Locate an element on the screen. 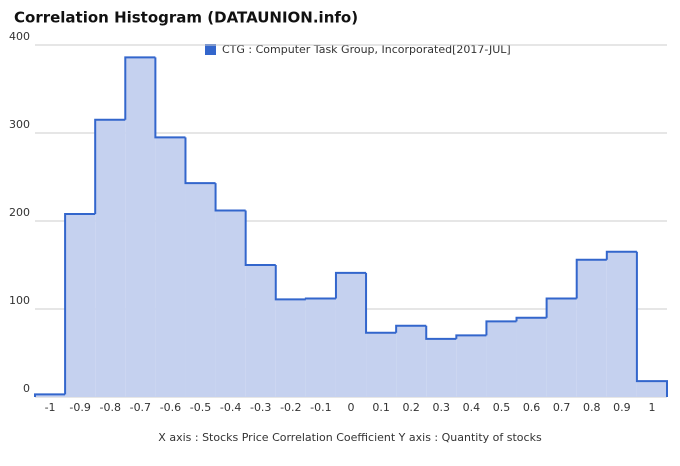  x-tick-label: 0.7 is located at coordinates (562, 407).